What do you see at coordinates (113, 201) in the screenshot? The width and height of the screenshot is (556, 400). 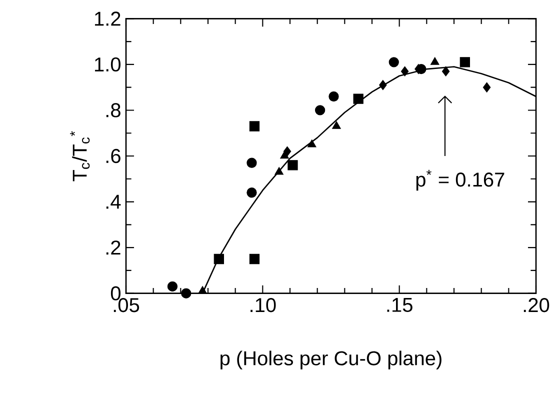 I see `y-tick-label: .4` at bounding box center [113, 201].